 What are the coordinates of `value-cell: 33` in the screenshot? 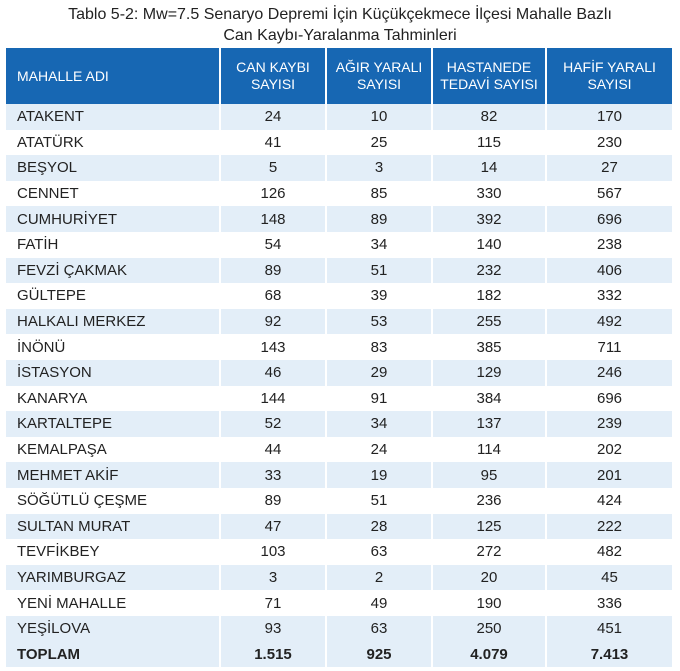 It's located at (273, 475).